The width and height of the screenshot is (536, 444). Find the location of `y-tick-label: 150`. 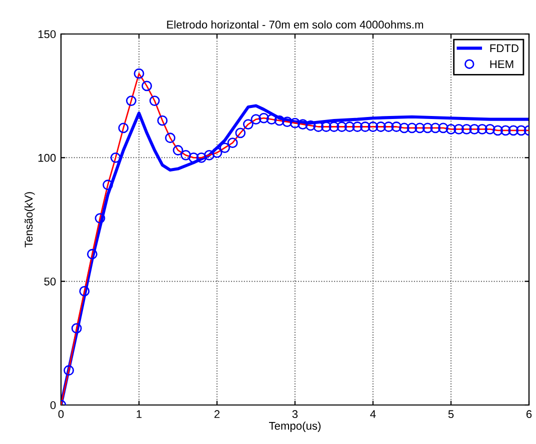

y-tick-label: 150 is located at coordinates (47, 34).